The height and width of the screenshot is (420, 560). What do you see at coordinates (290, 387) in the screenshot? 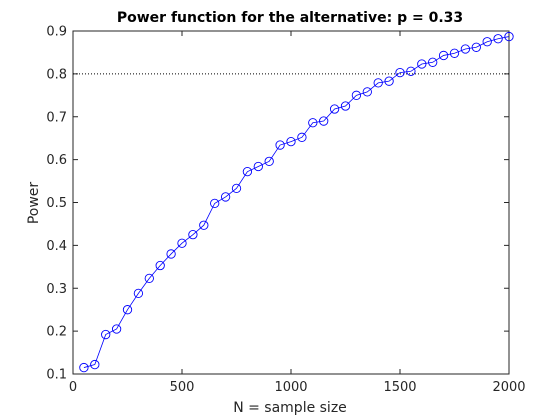
I see `x-tick-label: 1000` at bounding box center [290, 387].